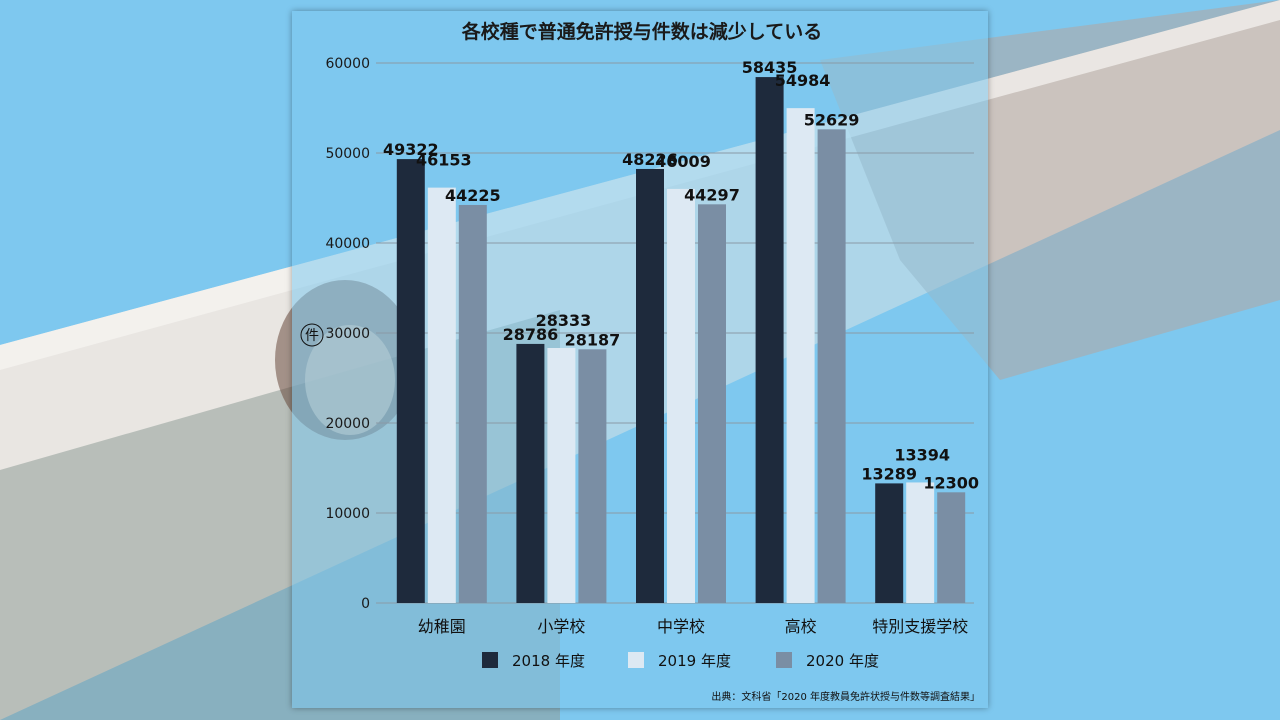 The image size is (1280, 720). Describe the element at coordinates (681, 626) in the screenshot. I see `x-tick-label-2: 中学校` at that location.